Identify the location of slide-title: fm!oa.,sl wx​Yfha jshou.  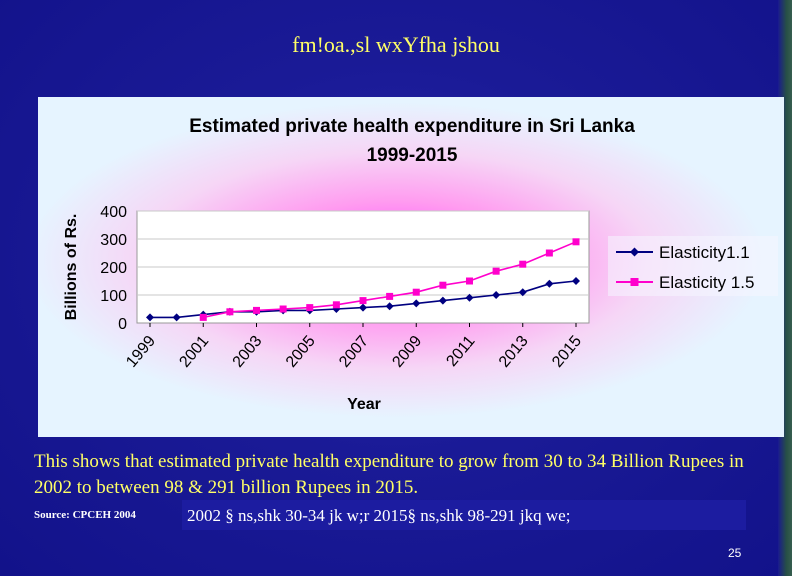
(396, 44).